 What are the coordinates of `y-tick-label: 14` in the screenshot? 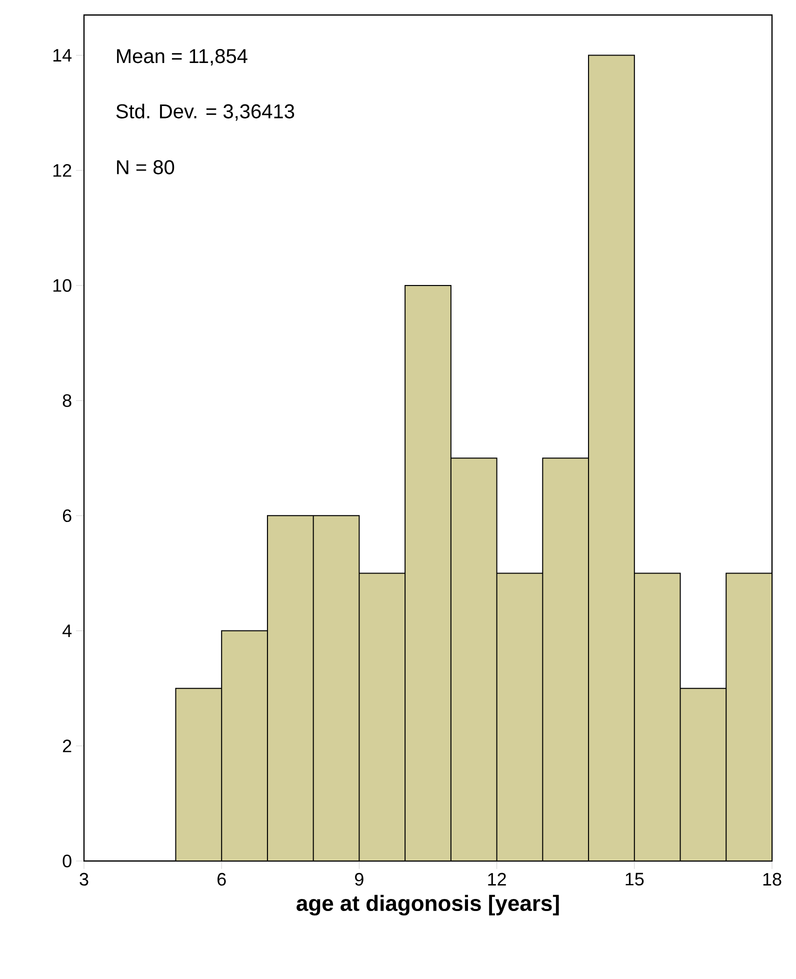 It's located at (62, 55).